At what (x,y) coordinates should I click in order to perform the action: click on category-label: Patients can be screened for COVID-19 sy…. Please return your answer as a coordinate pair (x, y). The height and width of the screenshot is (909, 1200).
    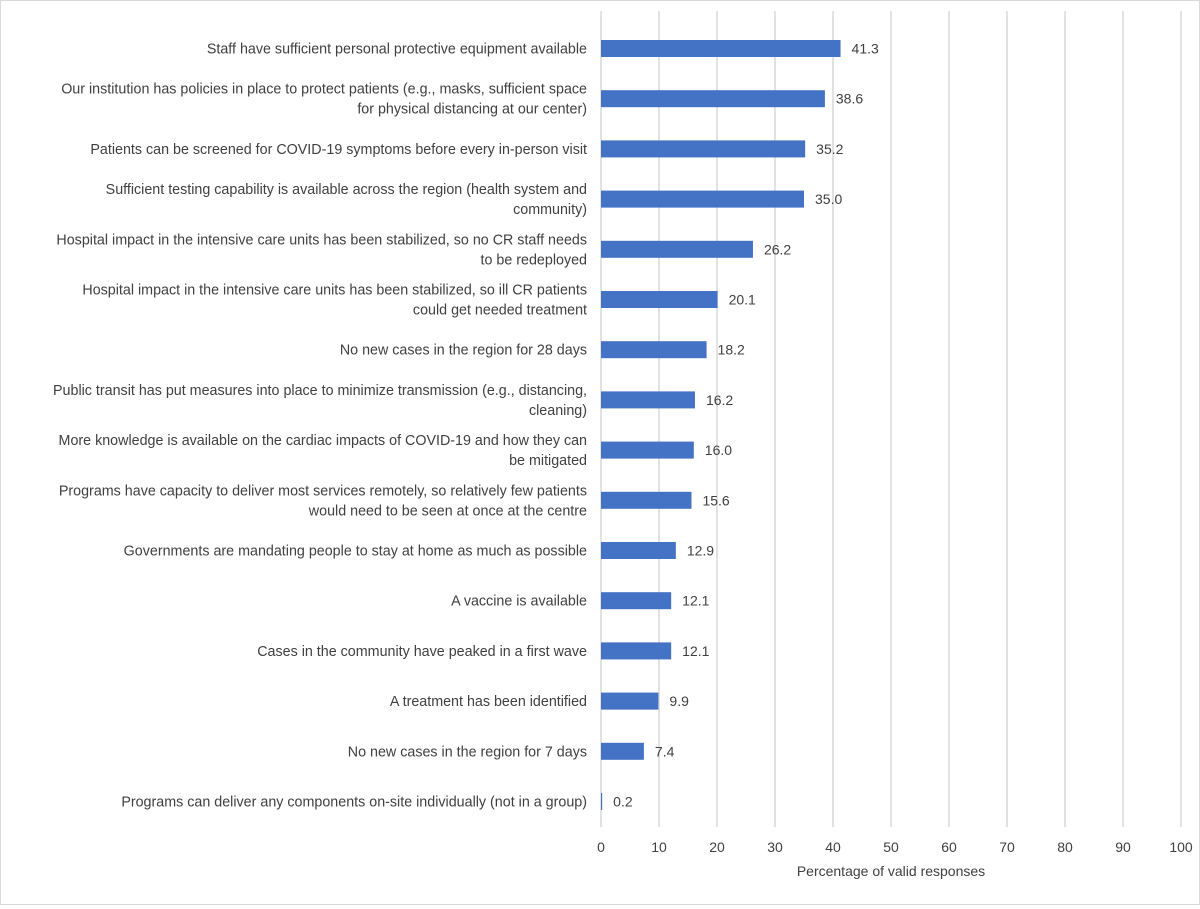
    Looking at the image, I should click on (338, 150).